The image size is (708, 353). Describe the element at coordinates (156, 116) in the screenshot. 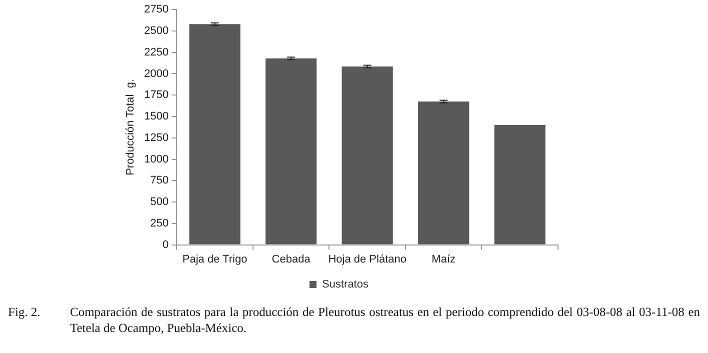

I see `y-tick-label: 1500` at that location.